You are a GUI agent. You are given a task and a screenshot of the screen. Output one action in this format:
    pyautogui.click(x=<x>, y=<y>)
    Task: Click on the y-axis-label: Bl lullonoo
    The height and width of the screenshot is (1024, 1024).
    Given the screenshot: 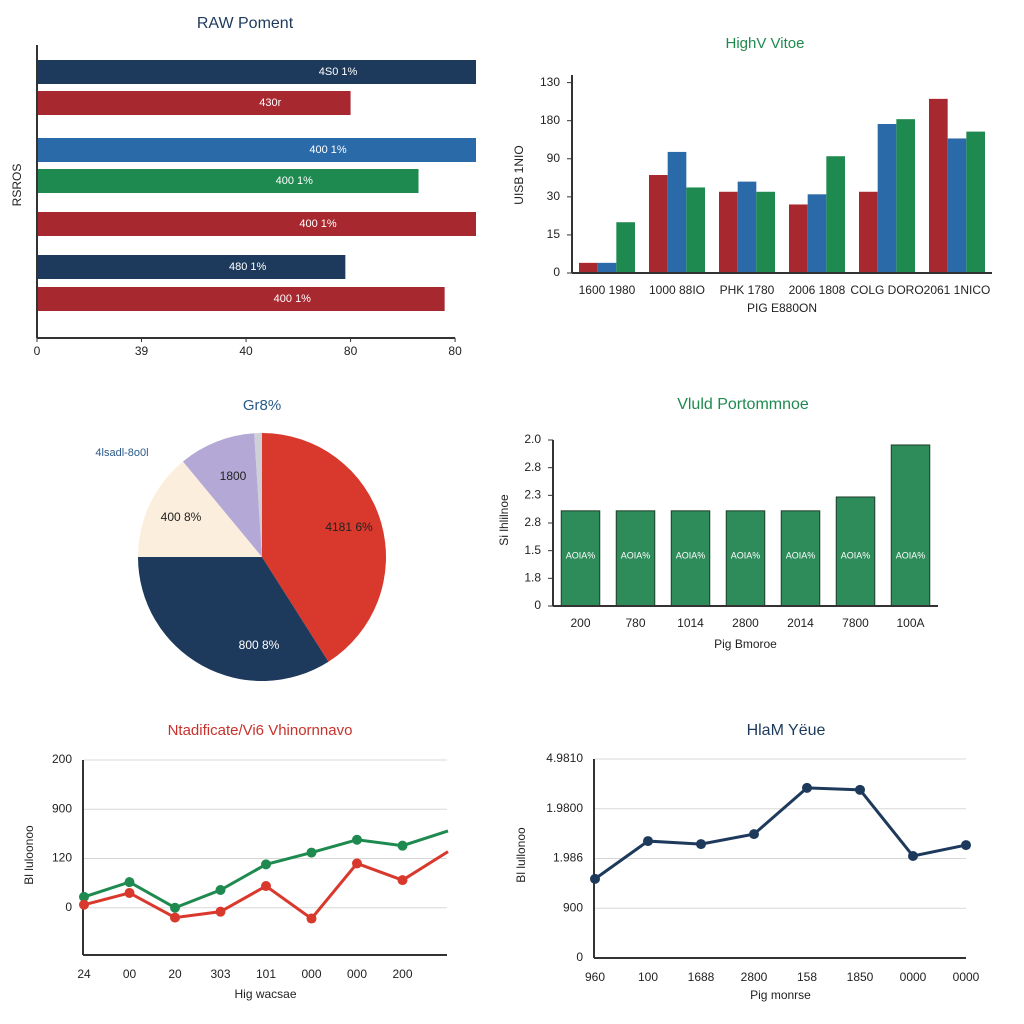 What is the action you would take?
    pyautogui.click(x=521, y=855)
    